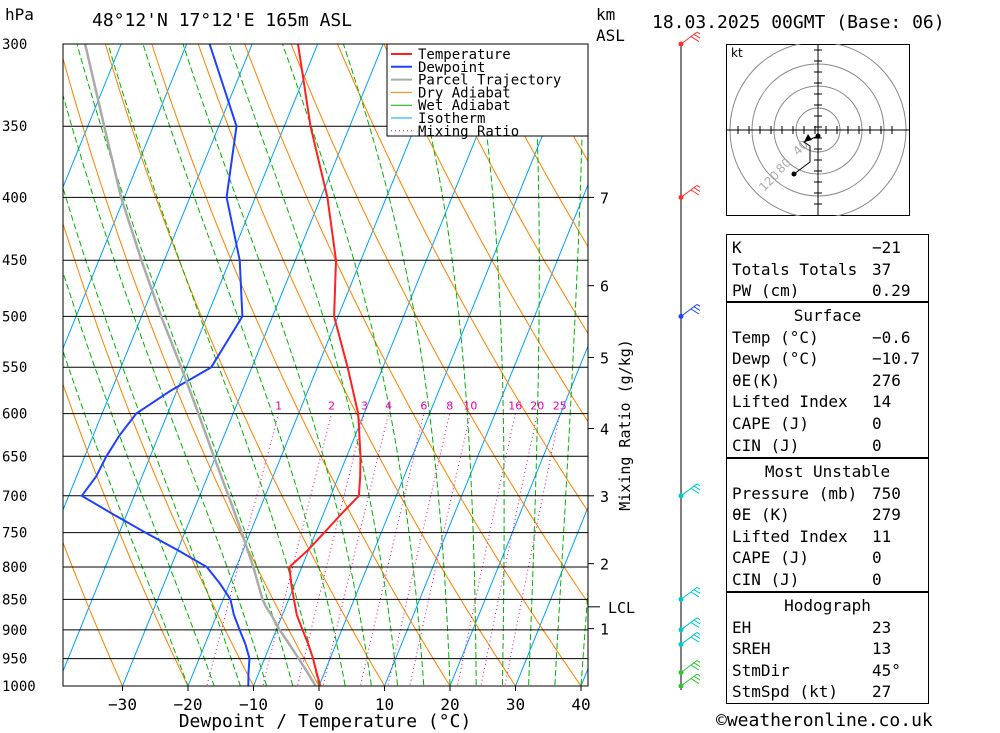 The width and height of the screenshot is (1000, 733). Describe the element at coordinates (827, 315) in the screenshot. I see `surface-title: Surface` at that location.